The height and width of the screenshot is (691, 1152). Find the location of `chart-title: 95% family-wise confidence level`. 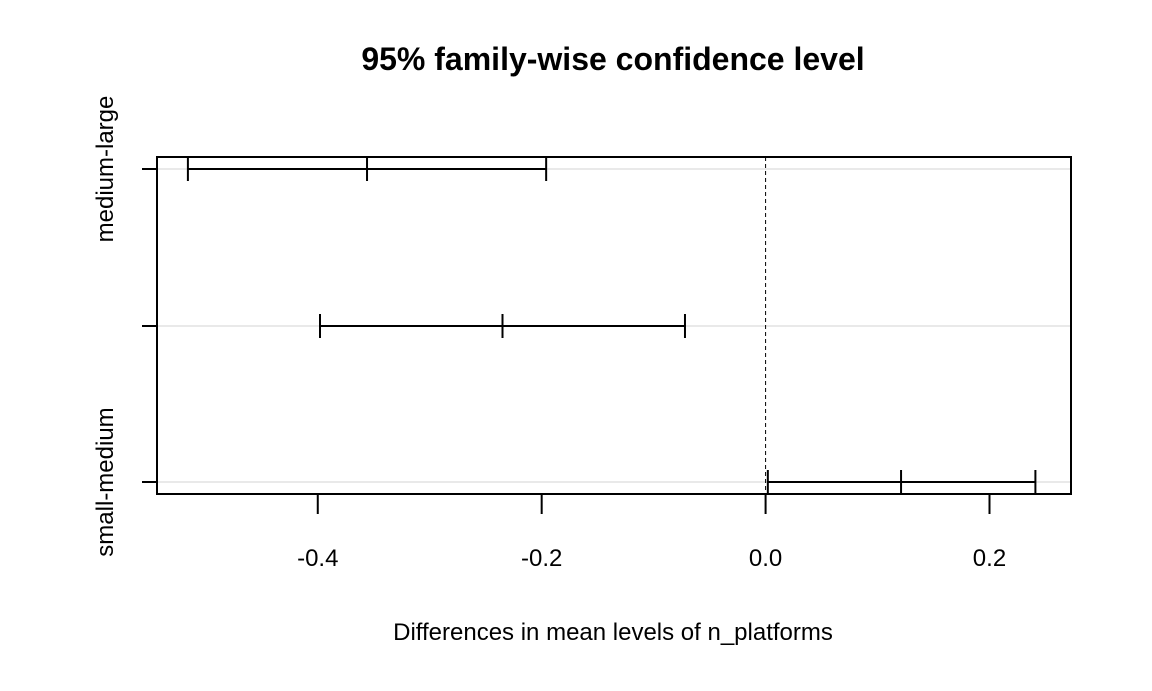

chart-title: 95% family-wise confidence level is located at coordinates (612, 59).